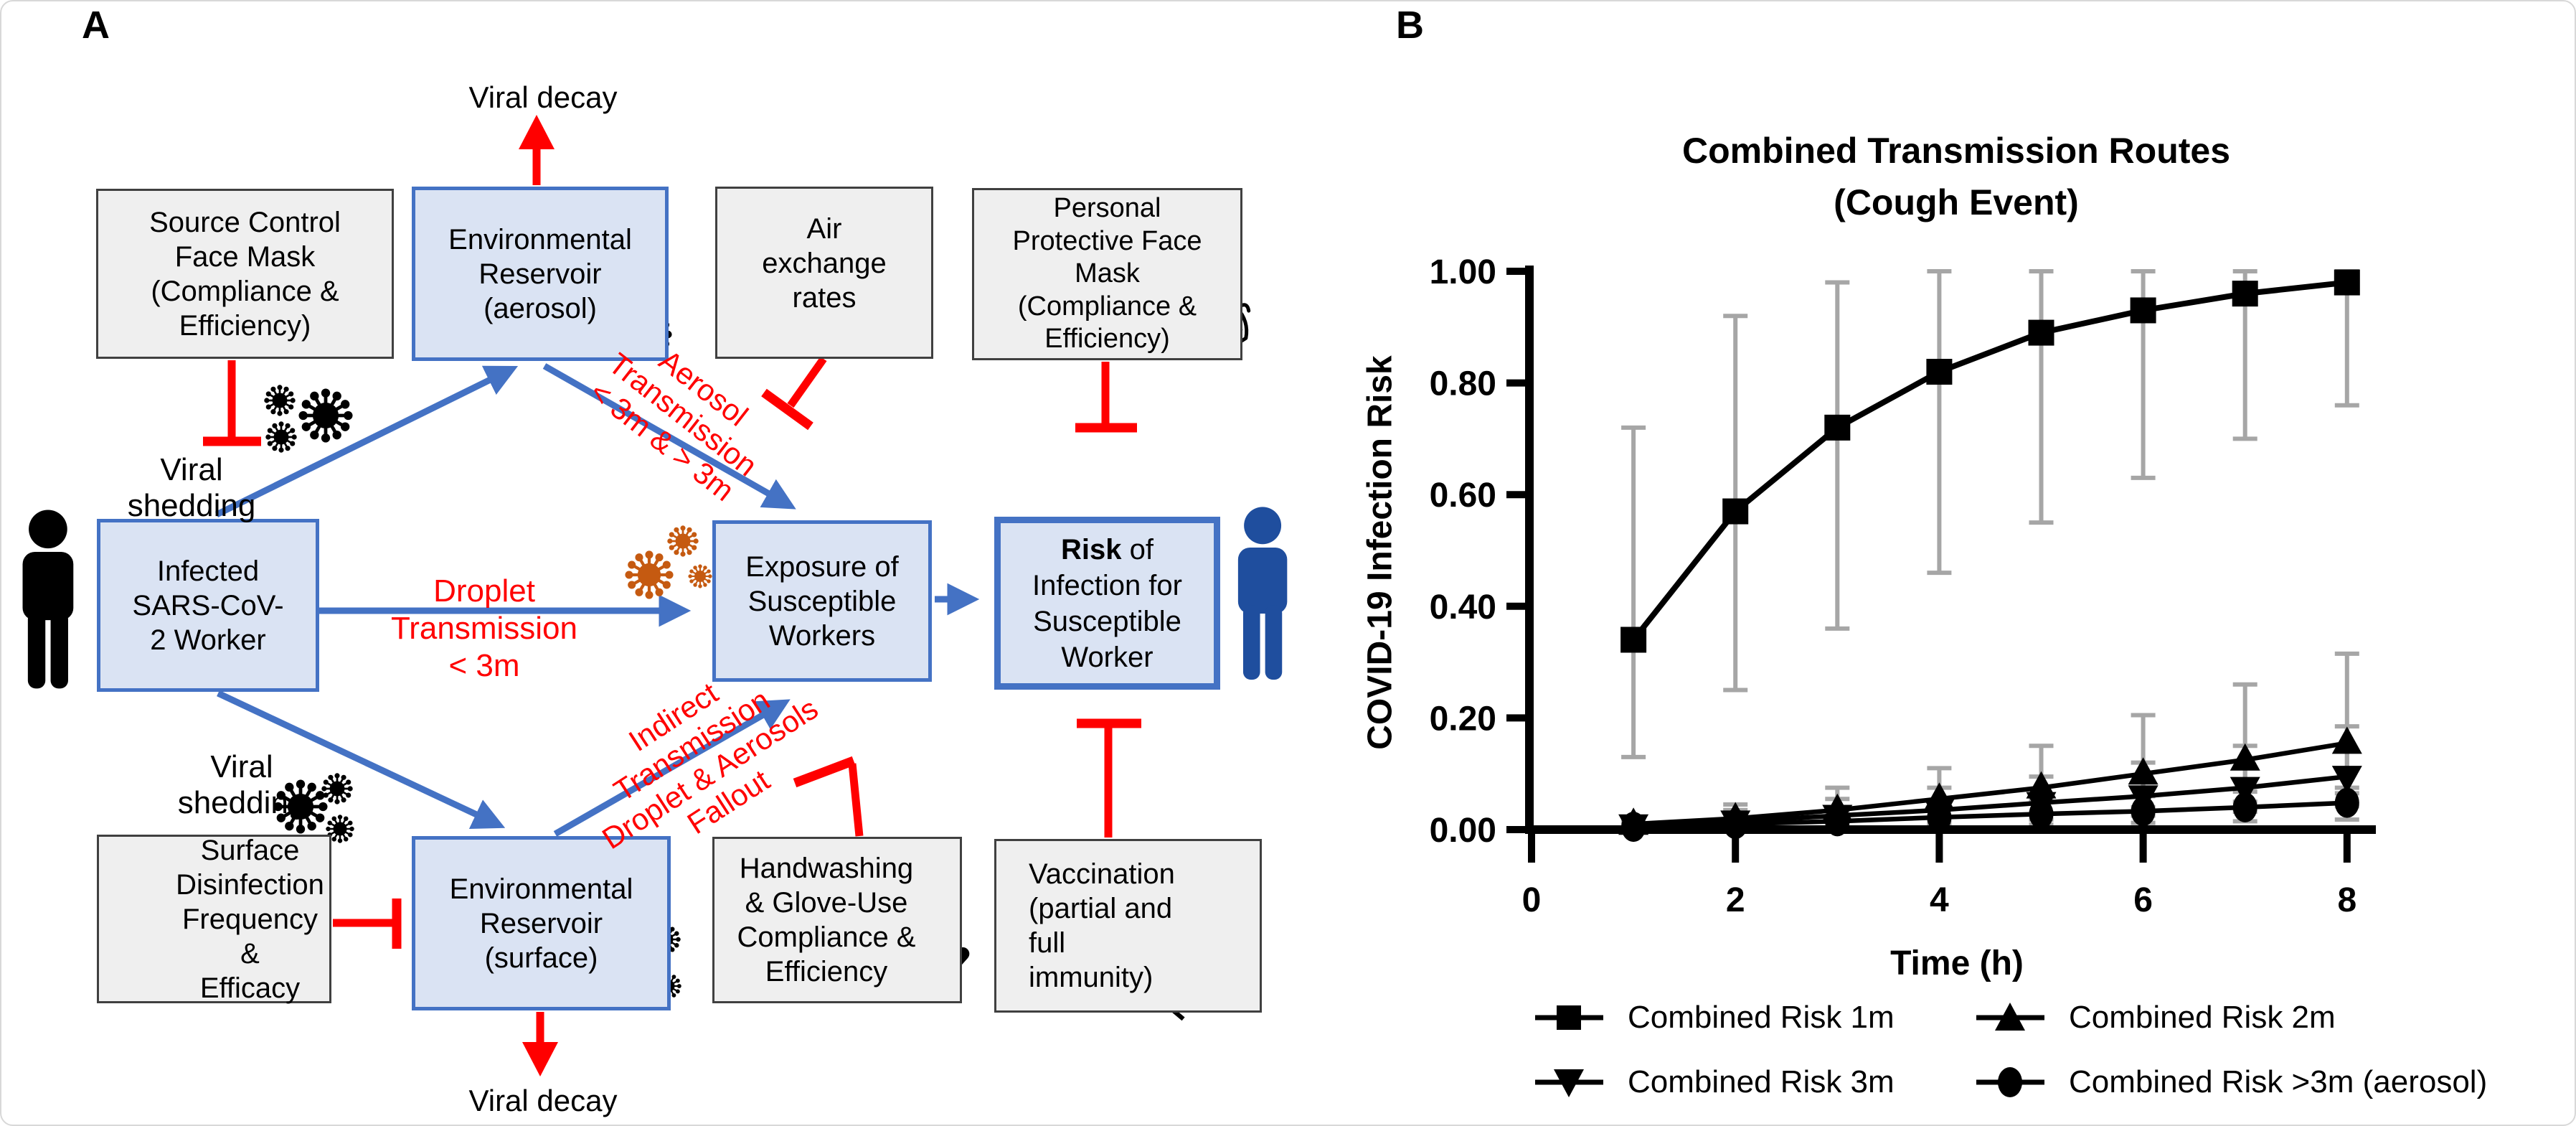 The width and height of the screenshot is (2576, 1126). Describe the element at coordinates (669, 436) in the screenshot. I see `arrow-aerosol` at that location.